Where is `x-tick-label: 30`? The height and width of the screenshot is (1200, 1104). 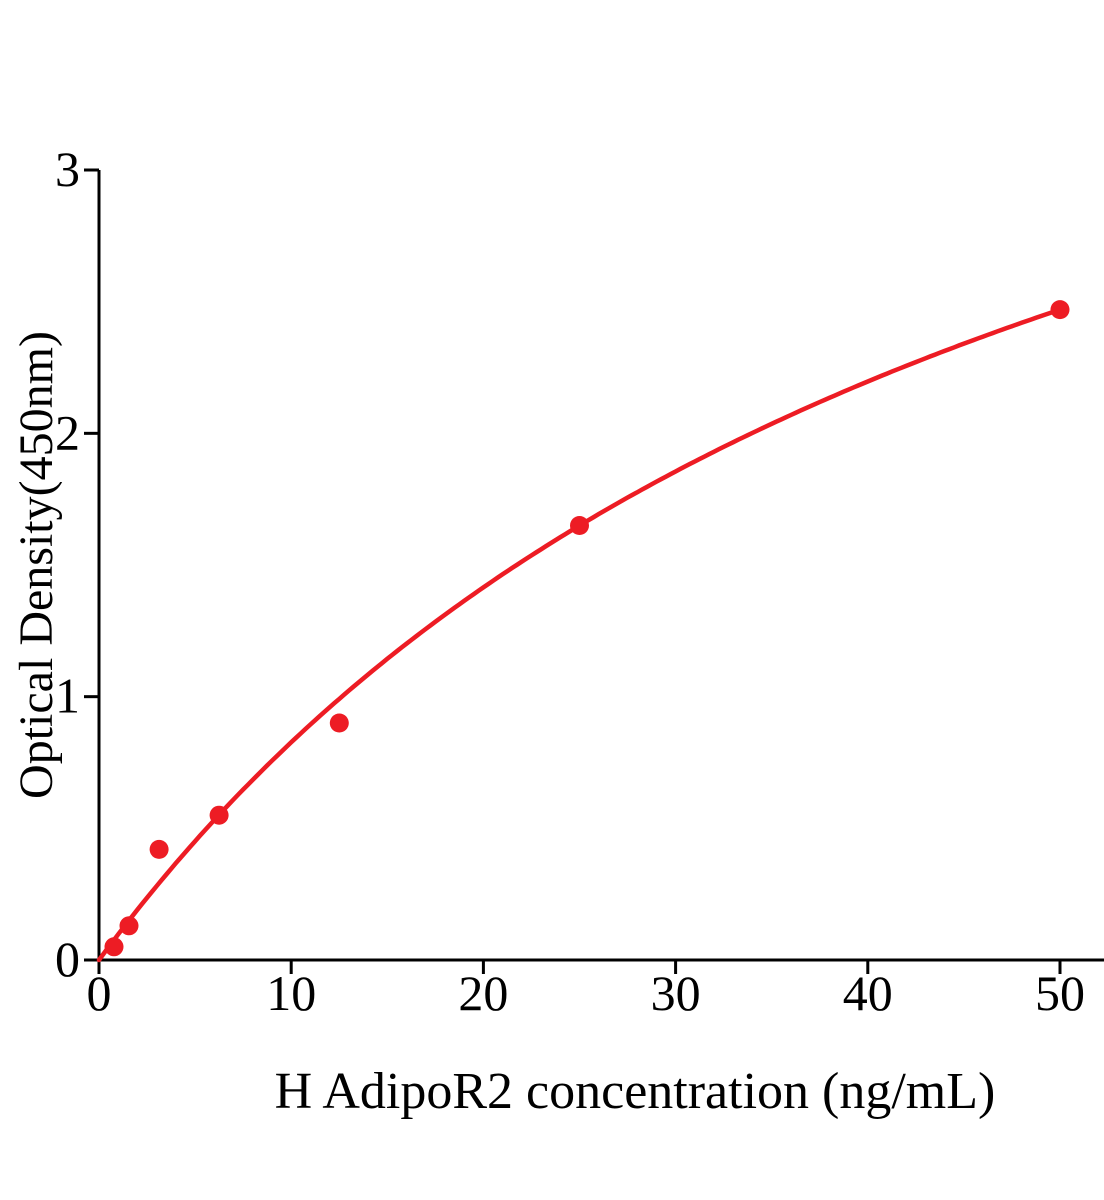
x-tick-label: 30 is located at coordinates (676, 993).